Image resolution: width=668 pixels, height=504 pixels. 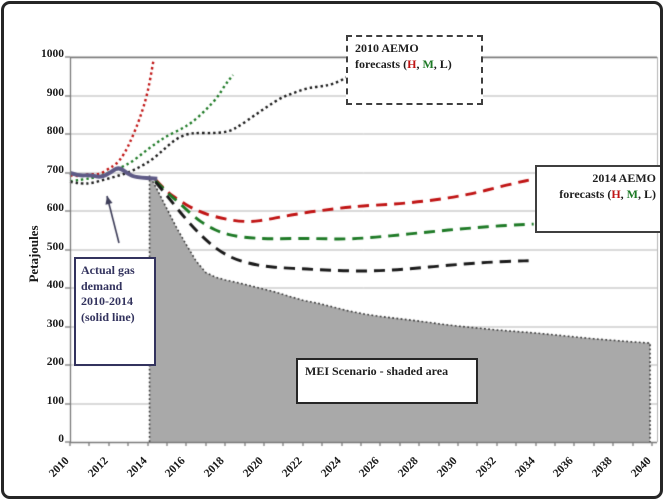 What do you see at coordinates (55, 362) in the screenshot?
I see `y-tick-label: 200` at bounding box center [55, 362].